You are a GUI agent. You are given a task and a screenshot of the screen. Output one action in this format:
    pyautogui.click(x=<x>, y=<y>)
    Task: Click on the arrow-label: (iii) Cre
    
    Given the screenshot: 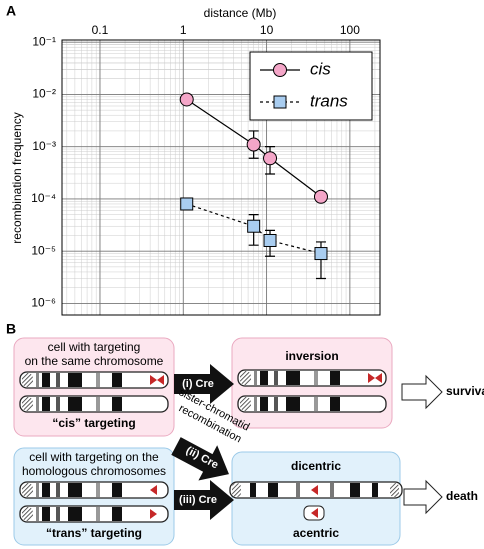 What is the action you would take?
    pyautogui.click(x=198, y=500)
    